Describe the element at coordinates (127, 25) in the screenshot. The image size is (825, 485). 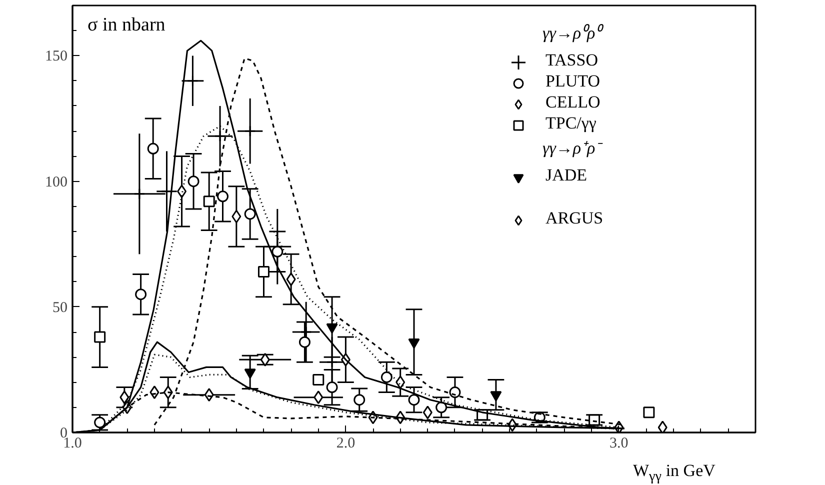
I see `y-axis-title: σ in nbarn` at that location.